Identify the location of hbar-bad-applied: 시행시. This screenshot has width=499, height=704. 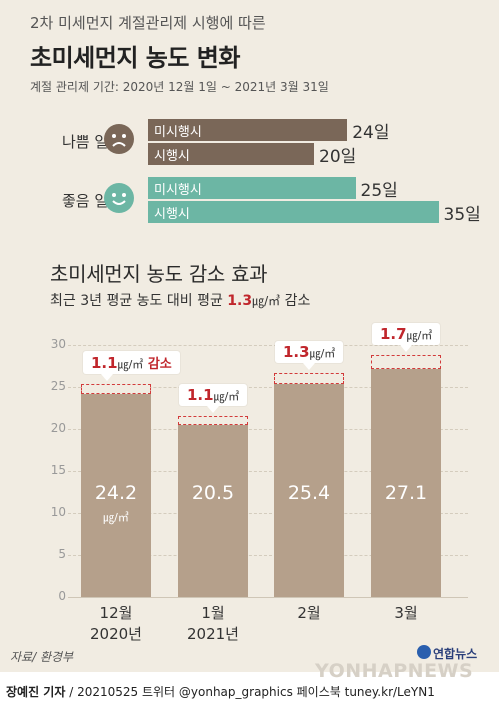
(231, 154).